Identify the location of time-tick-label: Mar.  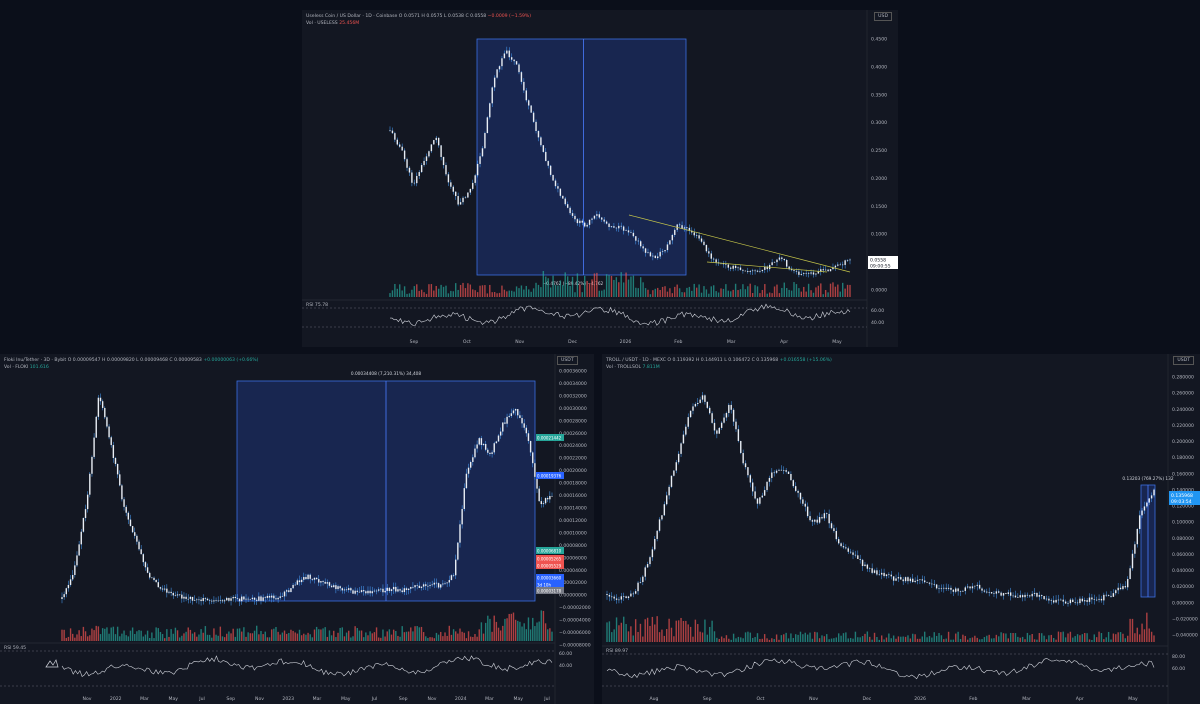
(317, 699).